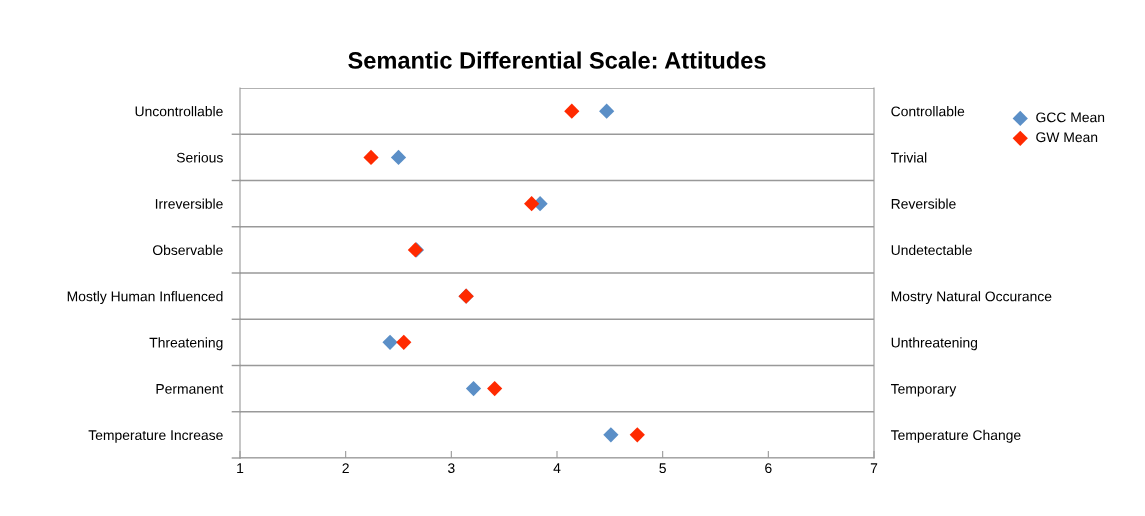 The width and height of the screenshot is (1145, 516). What do you see at coordinates (240, 468) in the screenshot?
I see `x-tick-label: 1` at bounding box center [240, 468].